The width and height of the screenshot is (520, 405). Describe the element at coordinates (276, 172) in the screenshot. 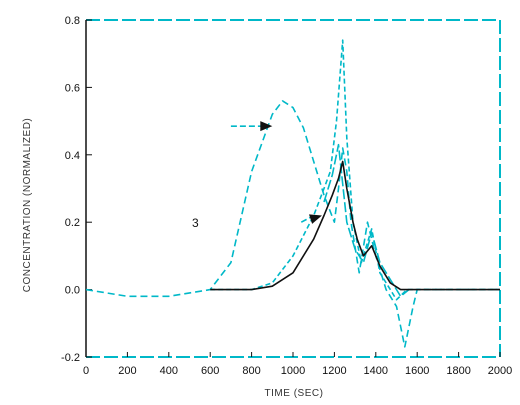

I see `annotation-arrows` at that location.